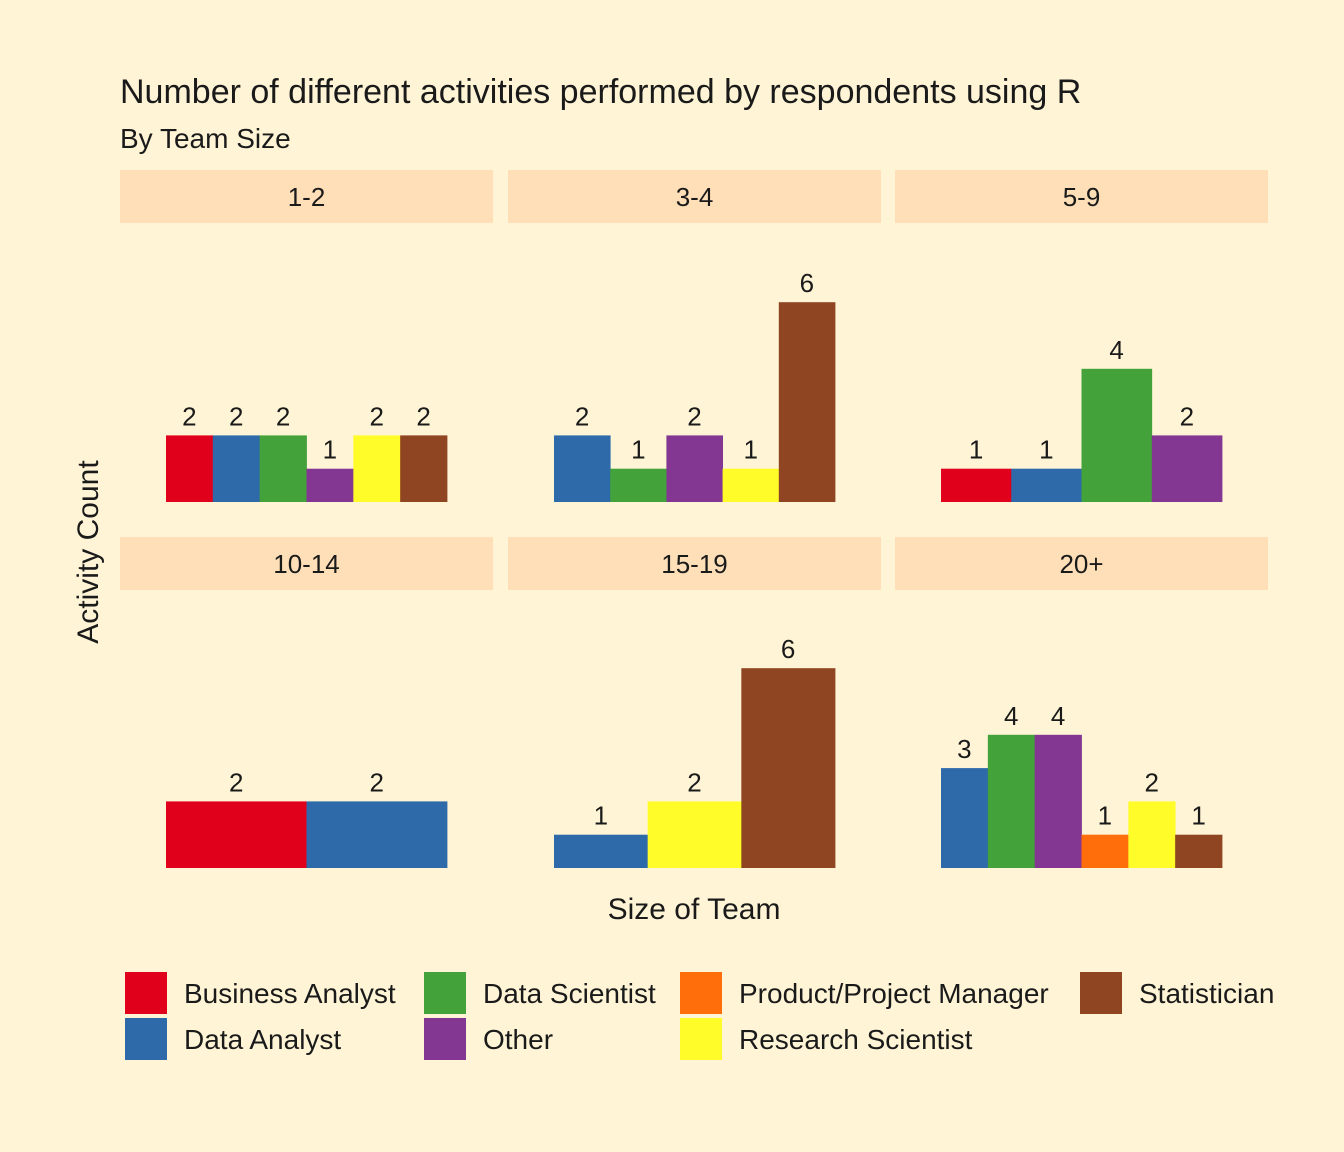 The image size is (1344, 1152). I want to click on legend-item-product-project-manager: Product/Project Manager, so click(864, 993).